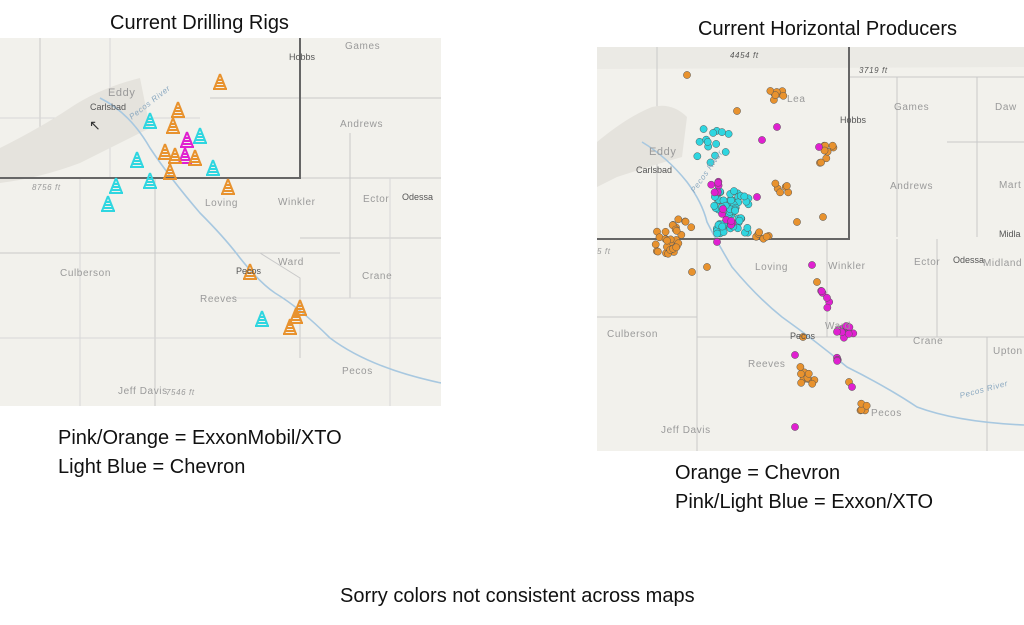 The width and height of the screenshot is (1024, 625). Describe the element at coordinates (604, 251) in the screenshot. I see `label-elev-left: 5 ft` at that location.